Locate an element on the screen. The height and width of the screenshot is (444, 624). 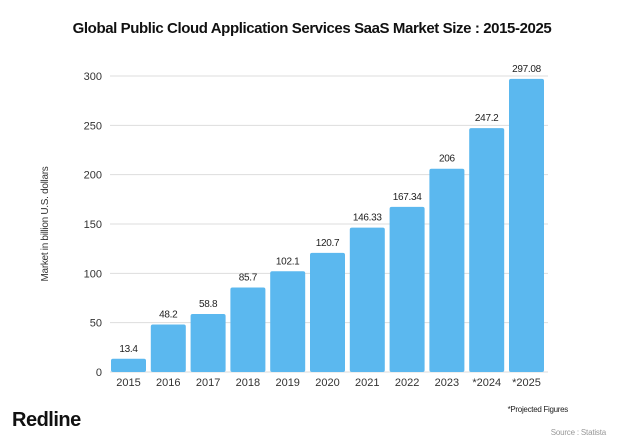
source-text: Source : Statista is located at coordinates (578, 432).